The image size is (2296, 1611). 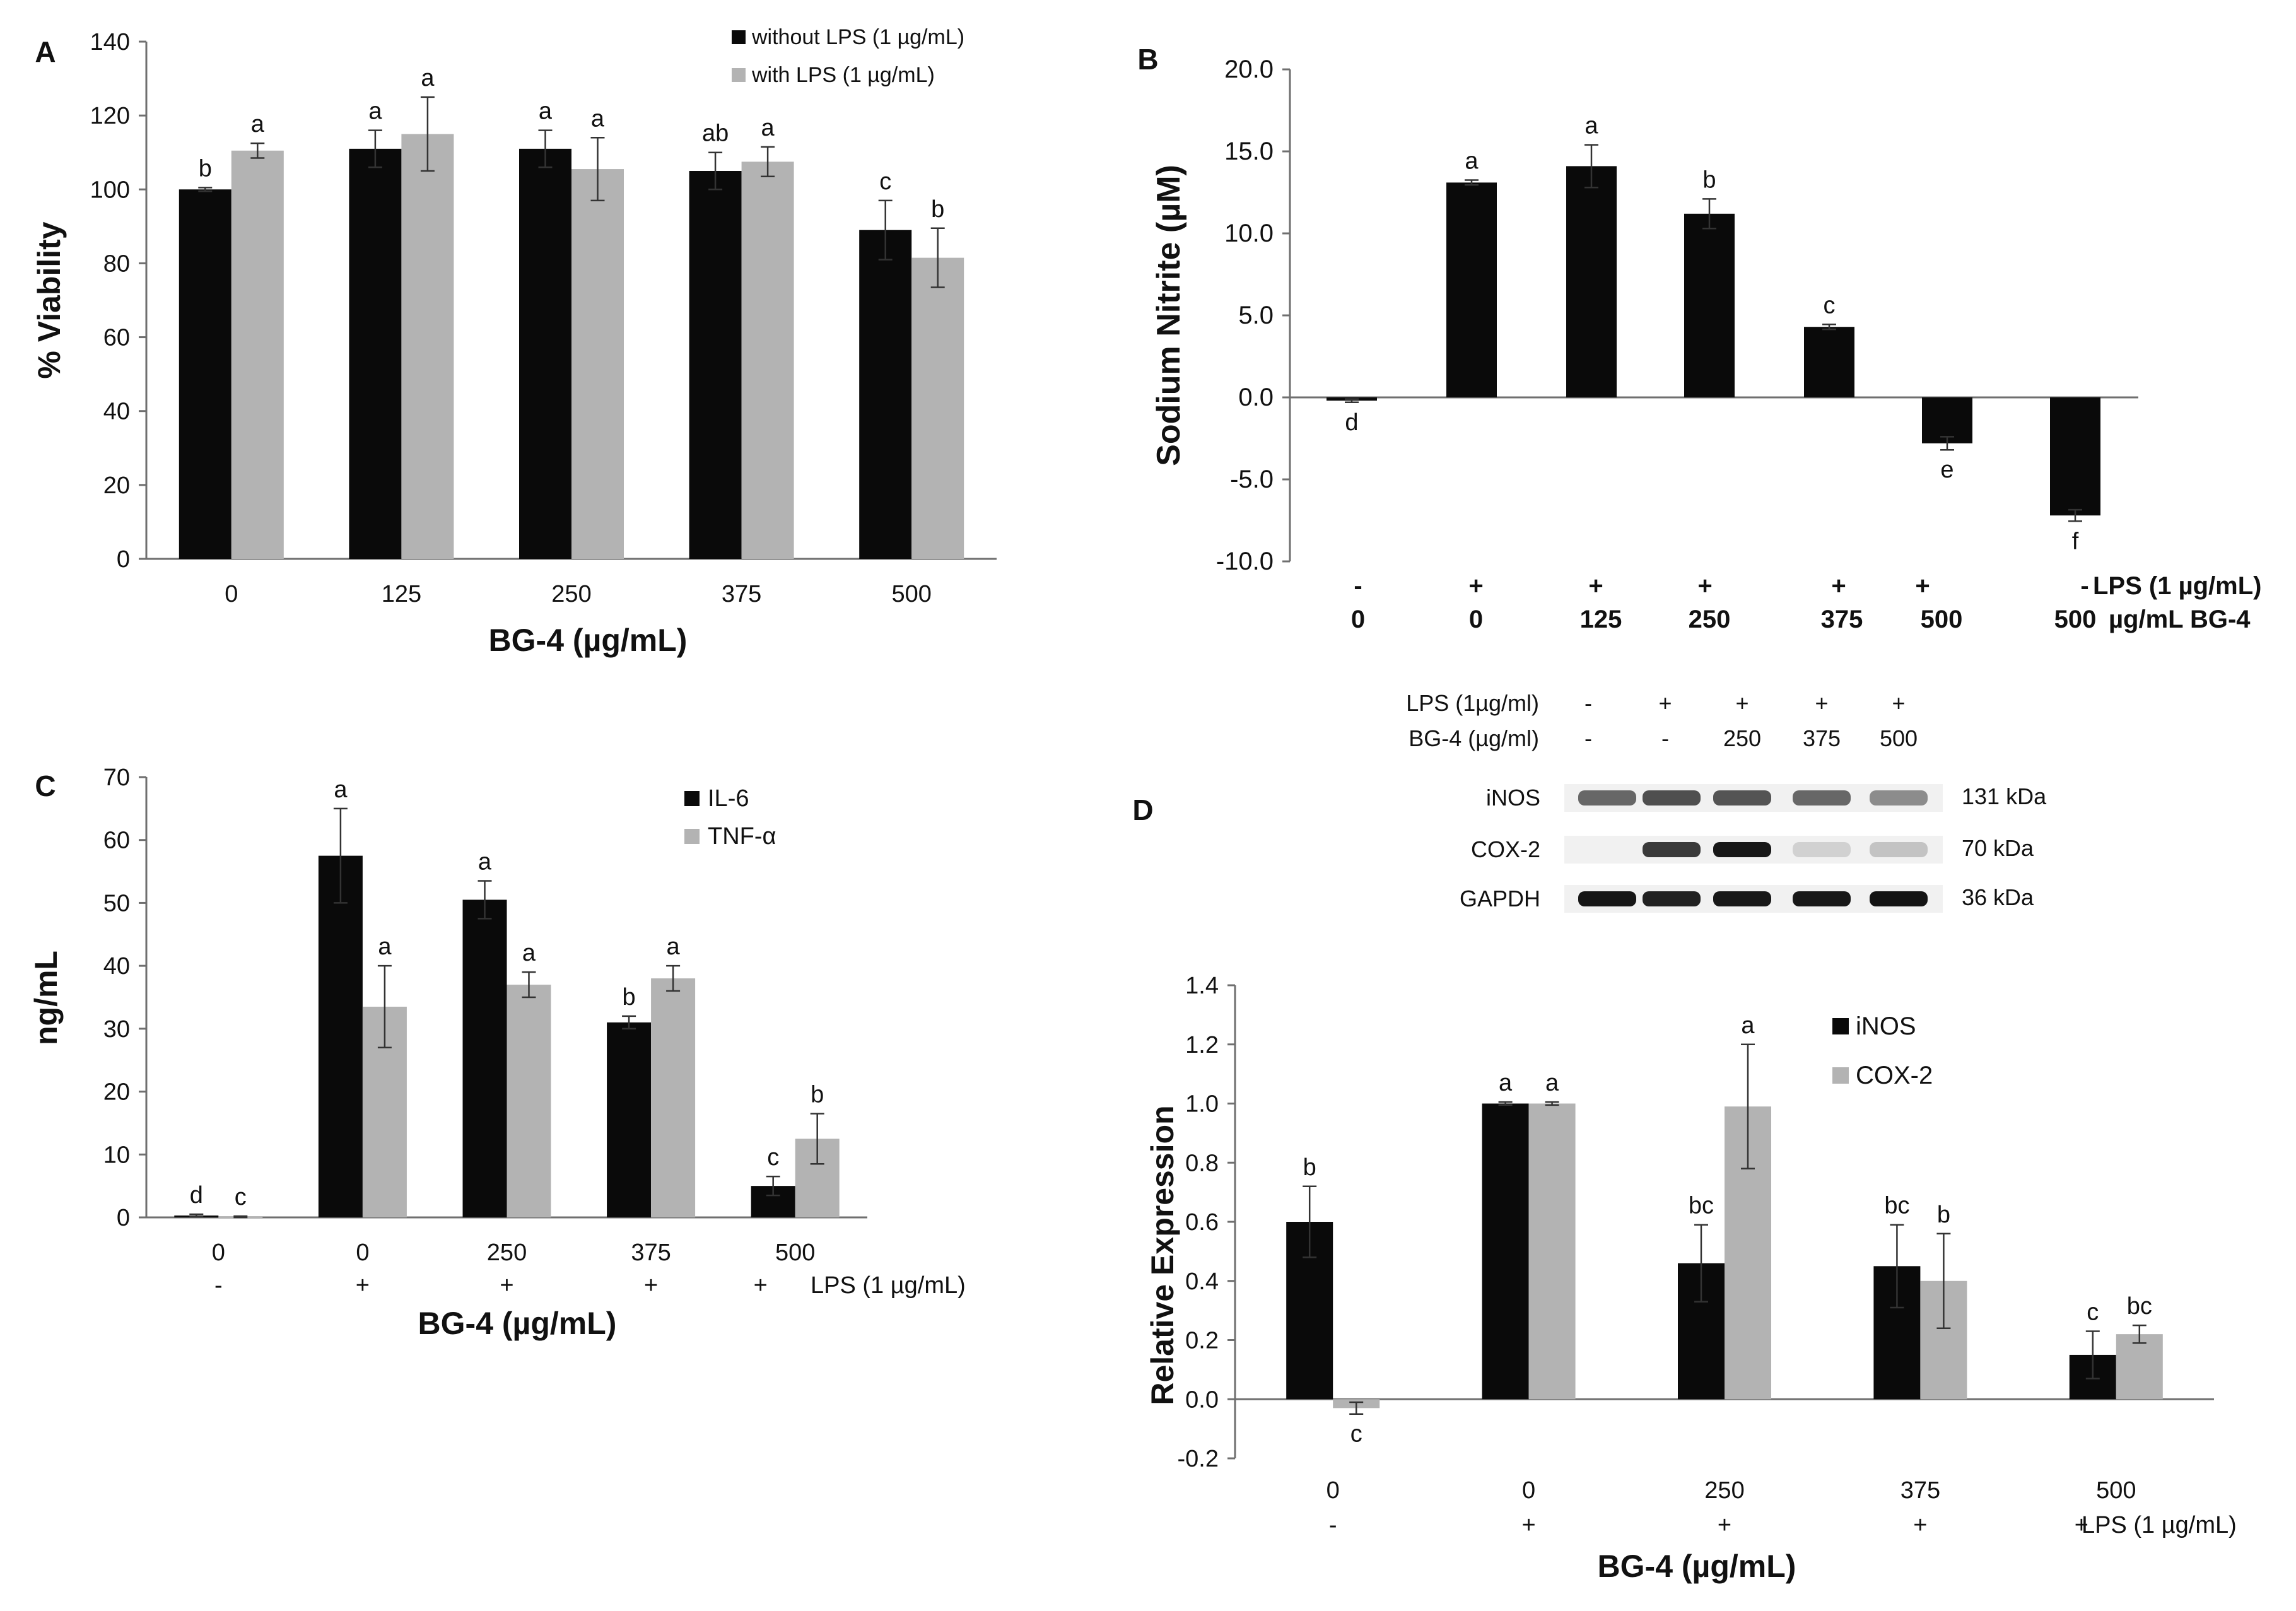 I want to click on significance-letter: f, so click(x=2075, y=541).